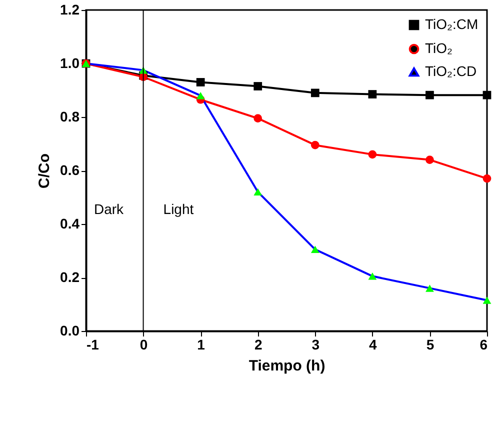 The height and width of the screenshot is (421, 494). Describe the element at coordinates (70, 10) in the screenshot. I see `y-tick-label: 1.2` at that location.